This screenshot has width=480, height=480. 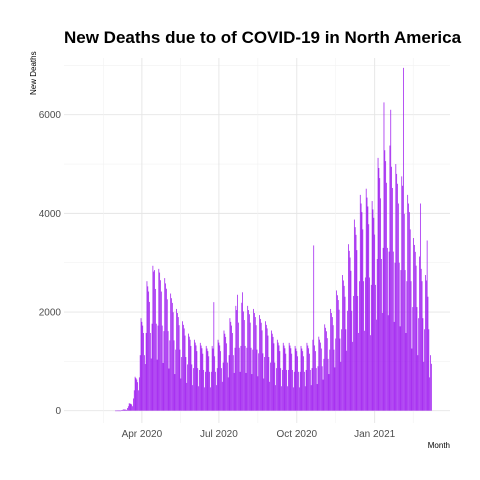 What do you see at coordinates (50, 214) in the screenshot?
I see `y-tick-label: 4000` at bounding box center [50, 214].